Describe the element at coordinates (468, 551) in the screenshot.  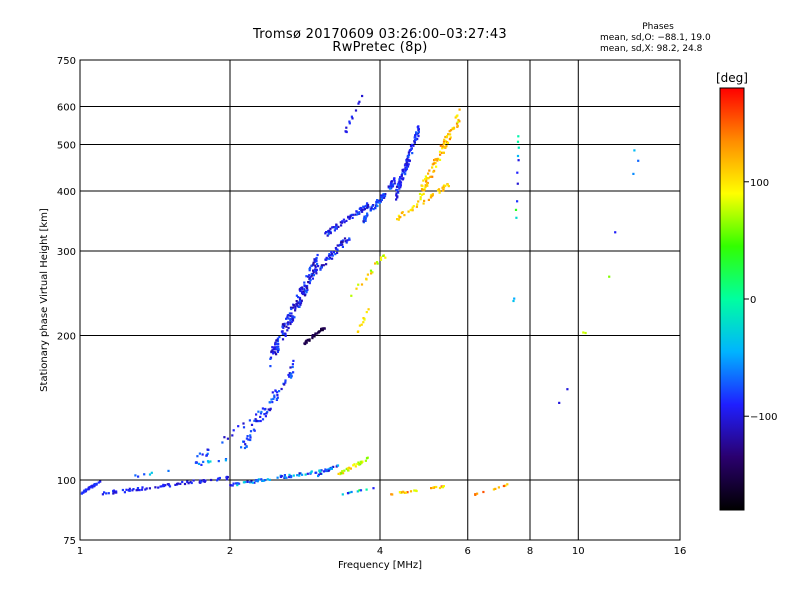
I see `x-tick-label: 6` at that location.